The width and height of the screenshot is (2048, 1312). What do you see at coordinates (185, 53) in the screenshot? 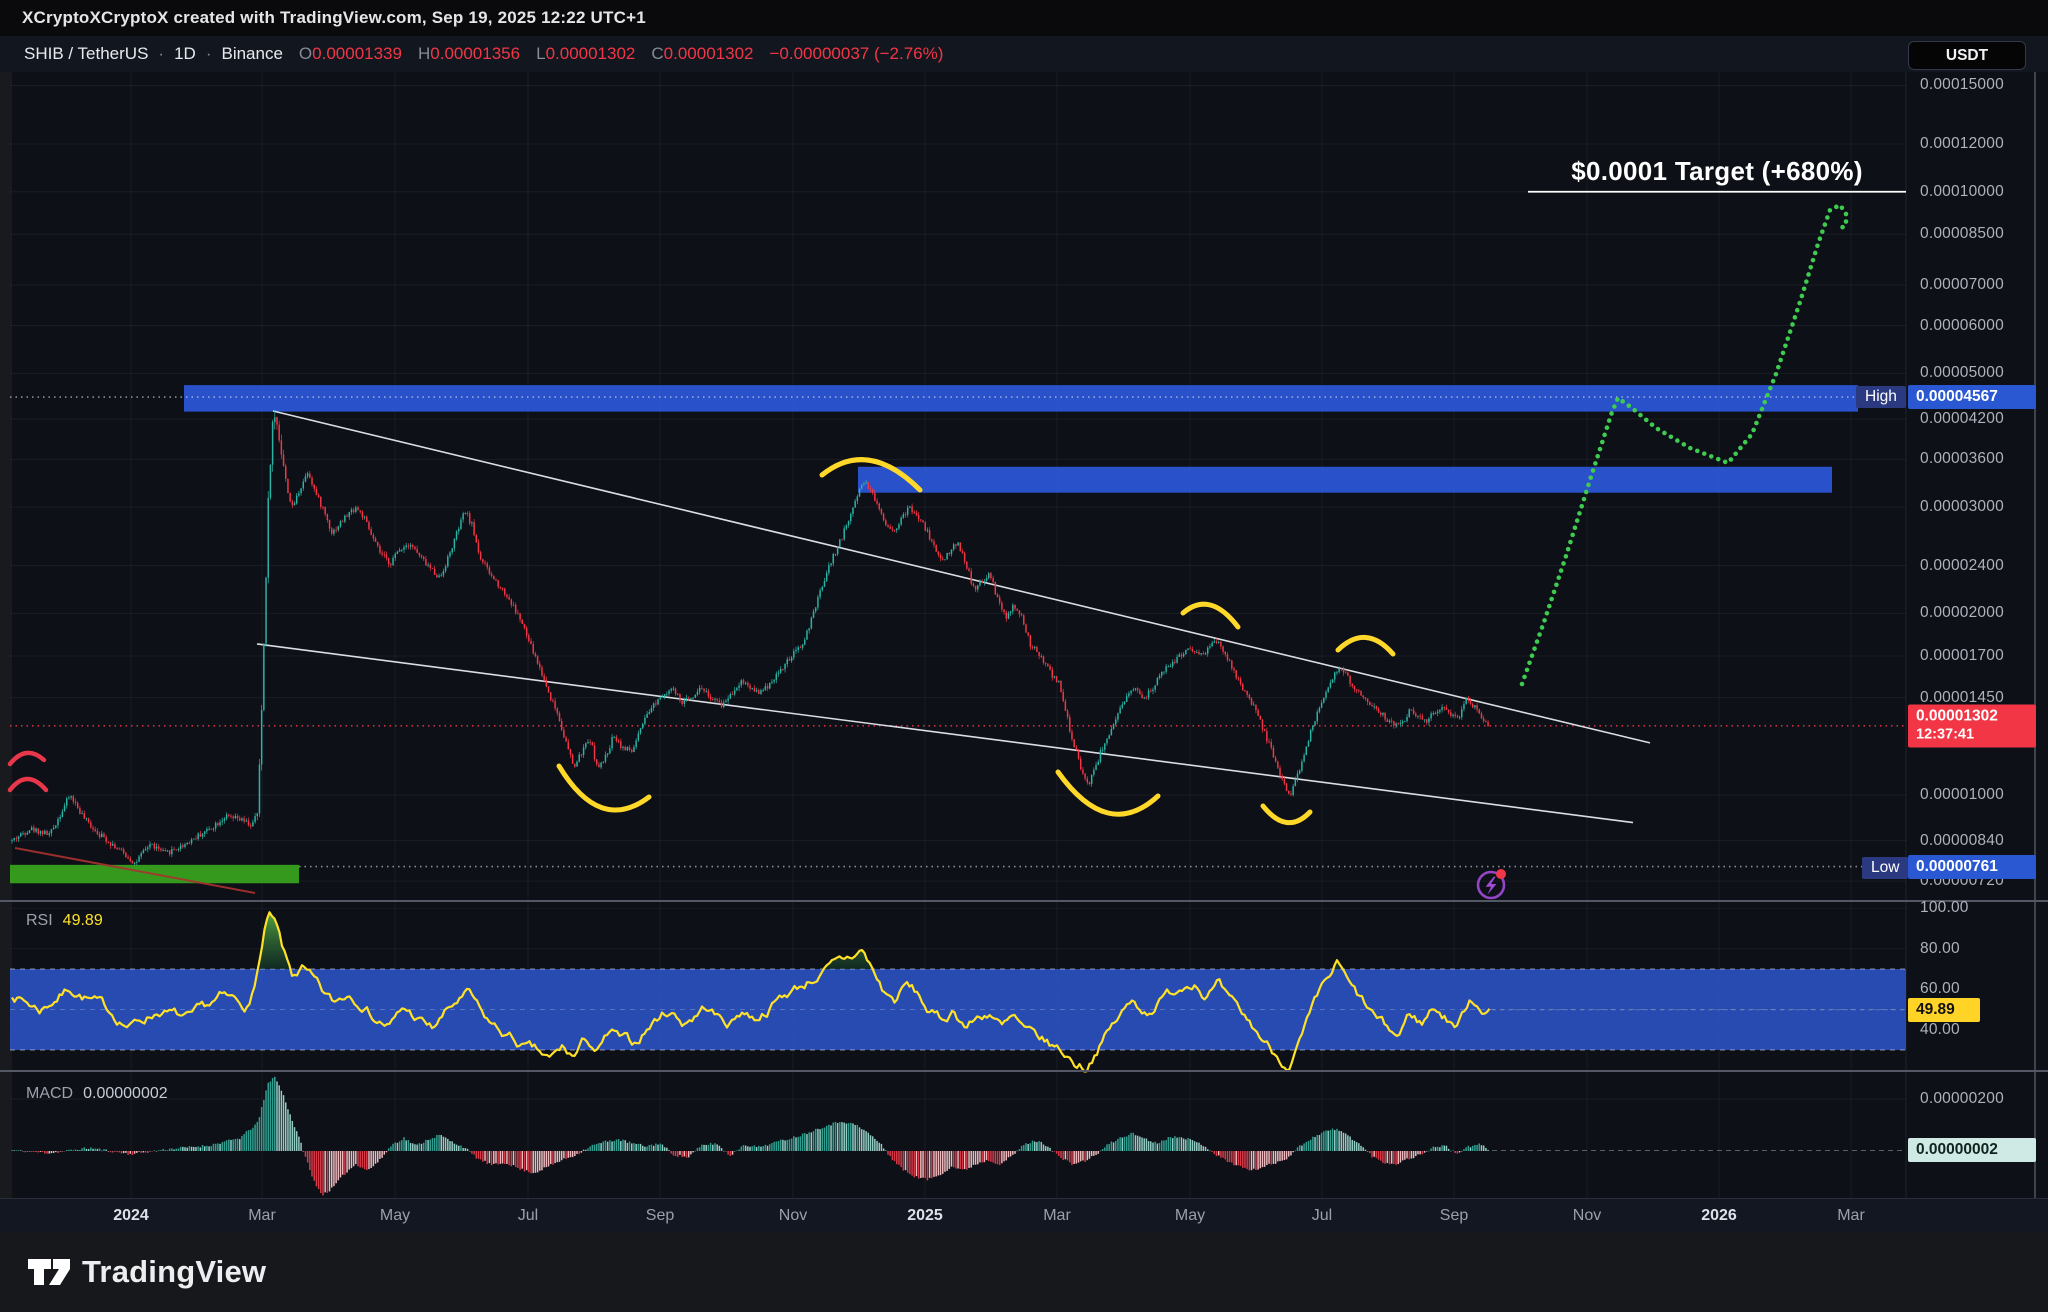
I see `interval-label: 1D` at bounding box center [185, 53].